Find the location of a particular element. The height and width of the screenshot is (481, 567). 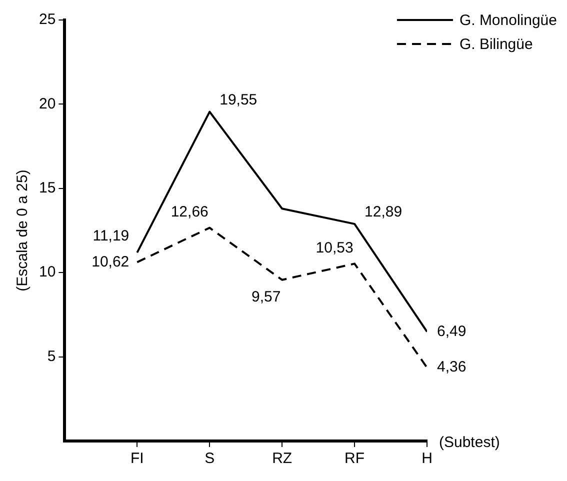

y-tick-label: 20 is located at coordinates (47, 103).